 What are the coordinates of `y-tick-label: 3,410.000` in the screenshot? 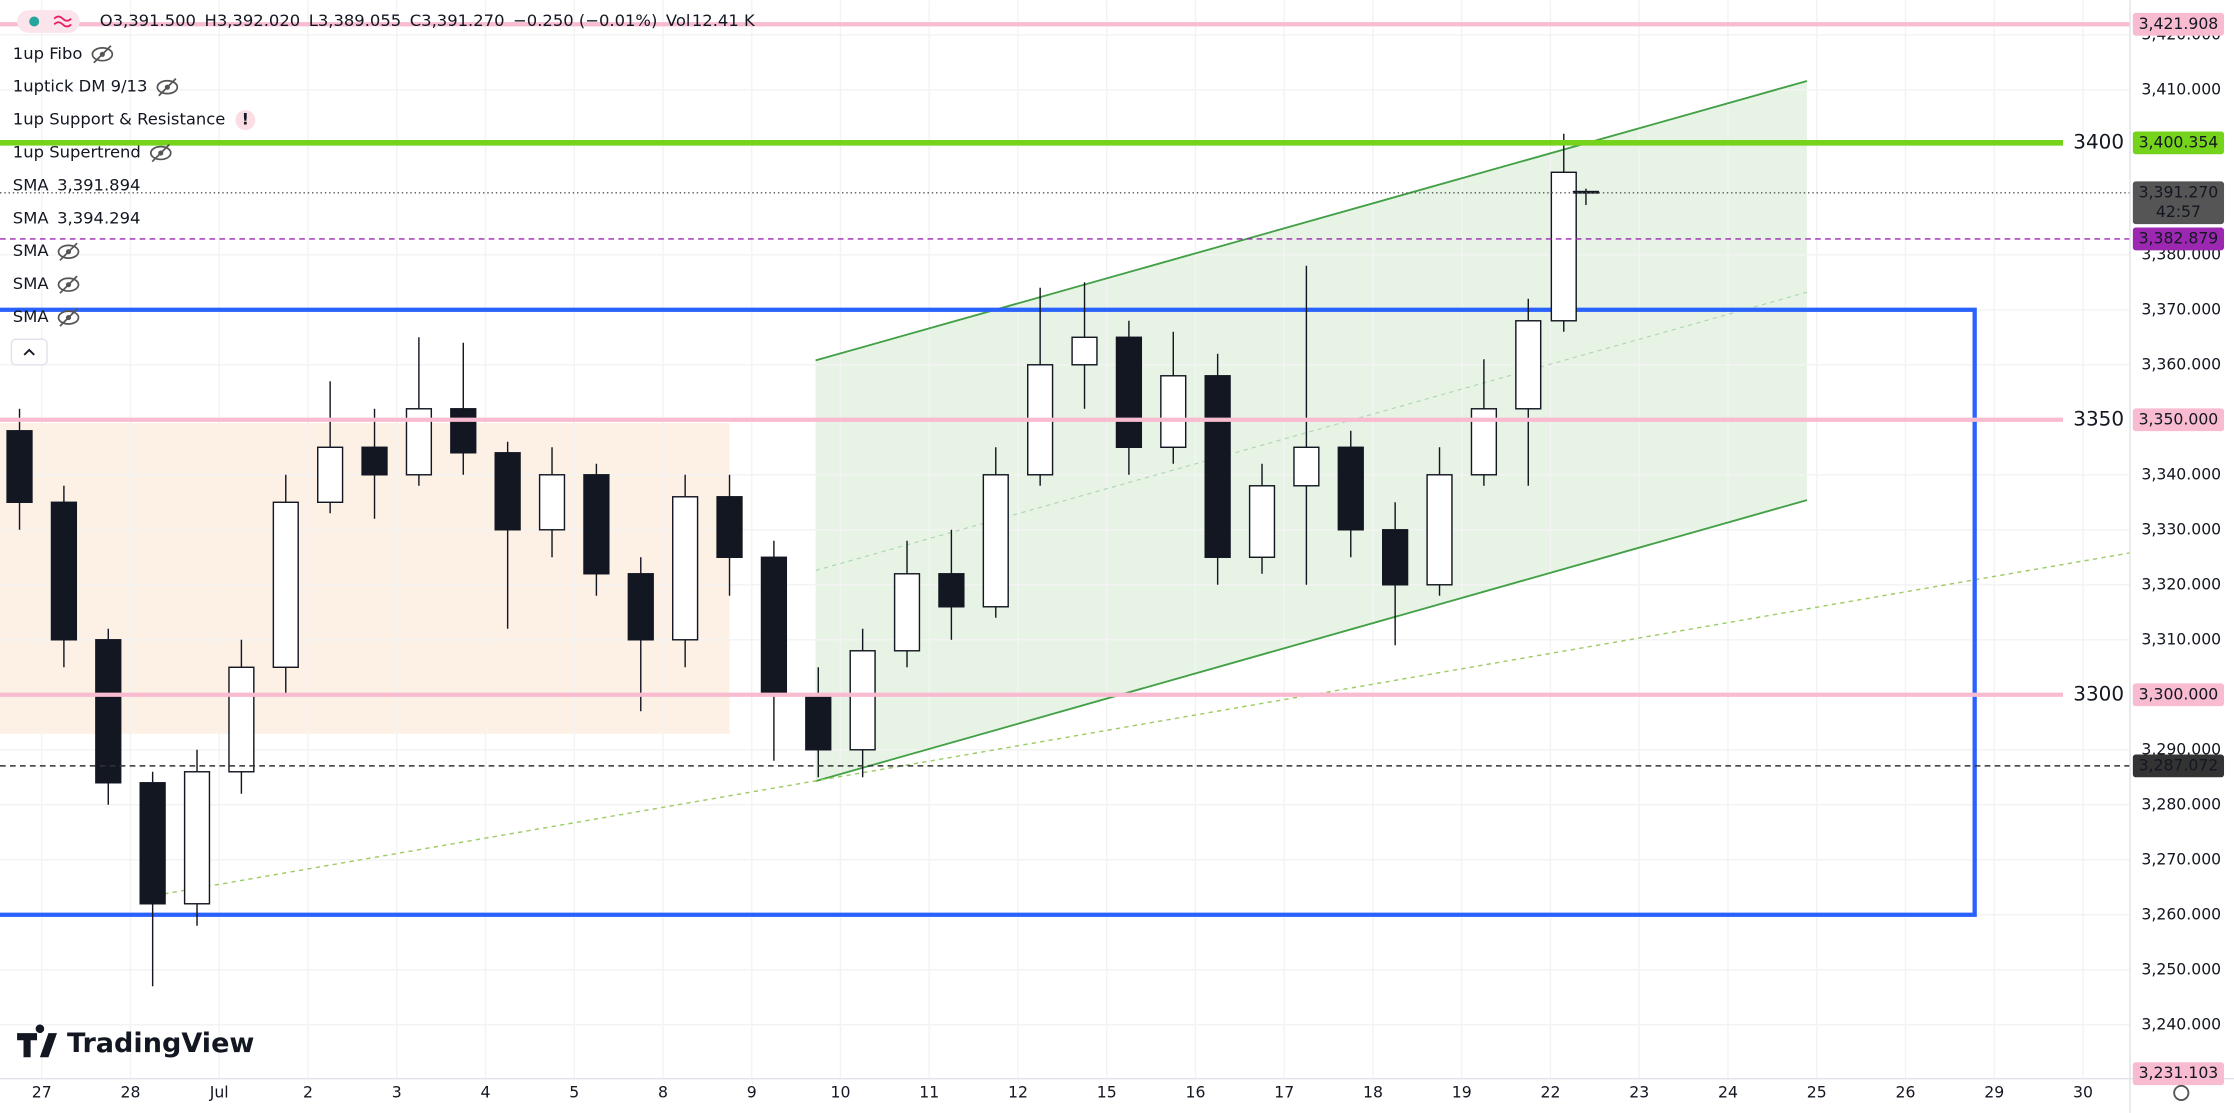 It's located at (2181, 88).